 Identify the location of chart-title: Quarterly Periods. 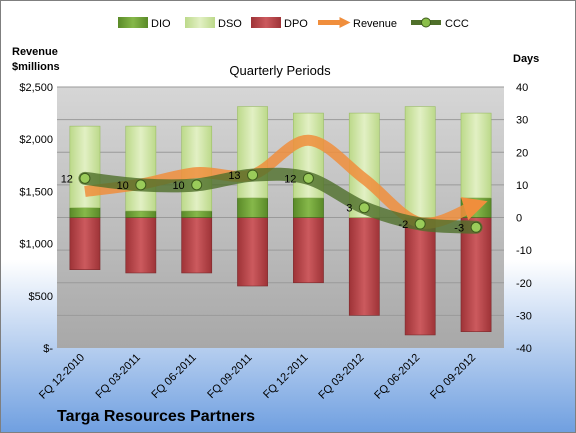
(280, 70).